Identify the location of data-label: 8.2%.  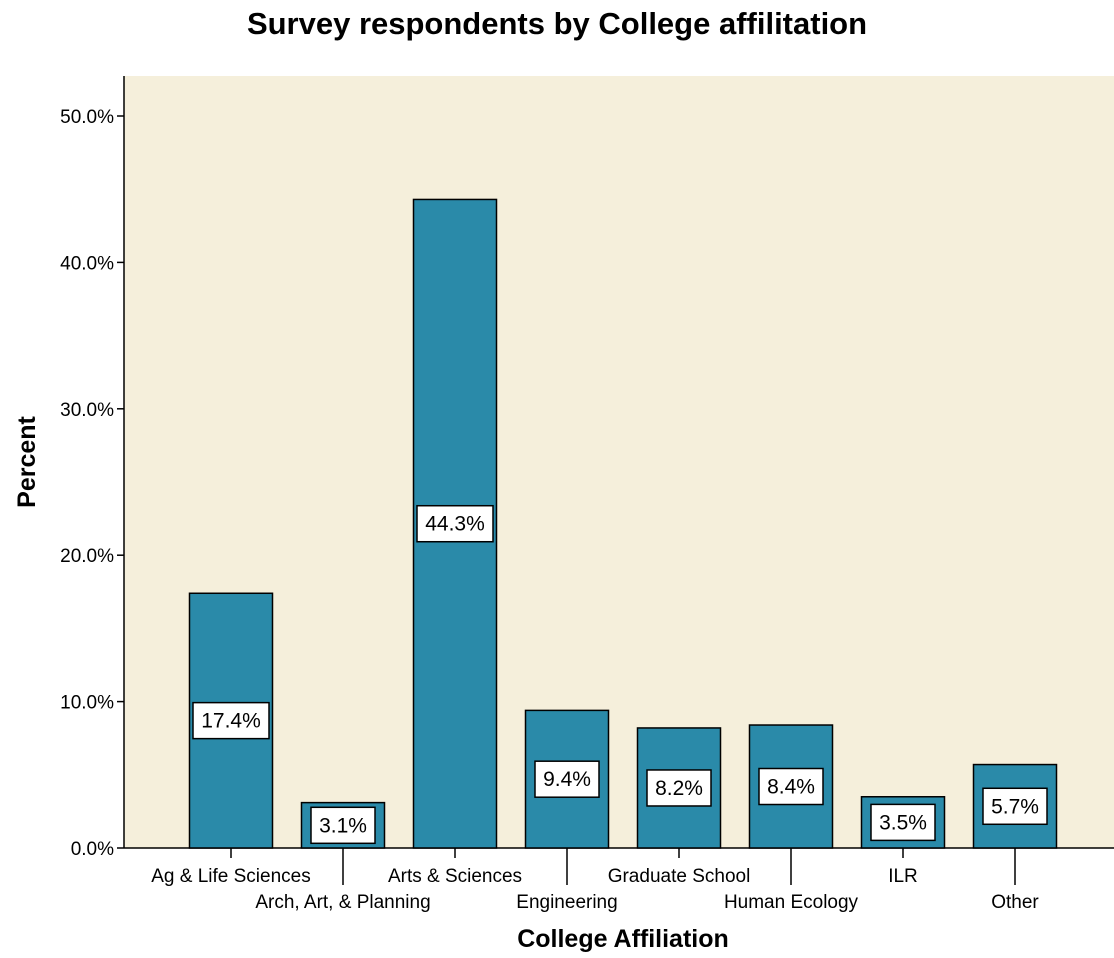
(679, 788).